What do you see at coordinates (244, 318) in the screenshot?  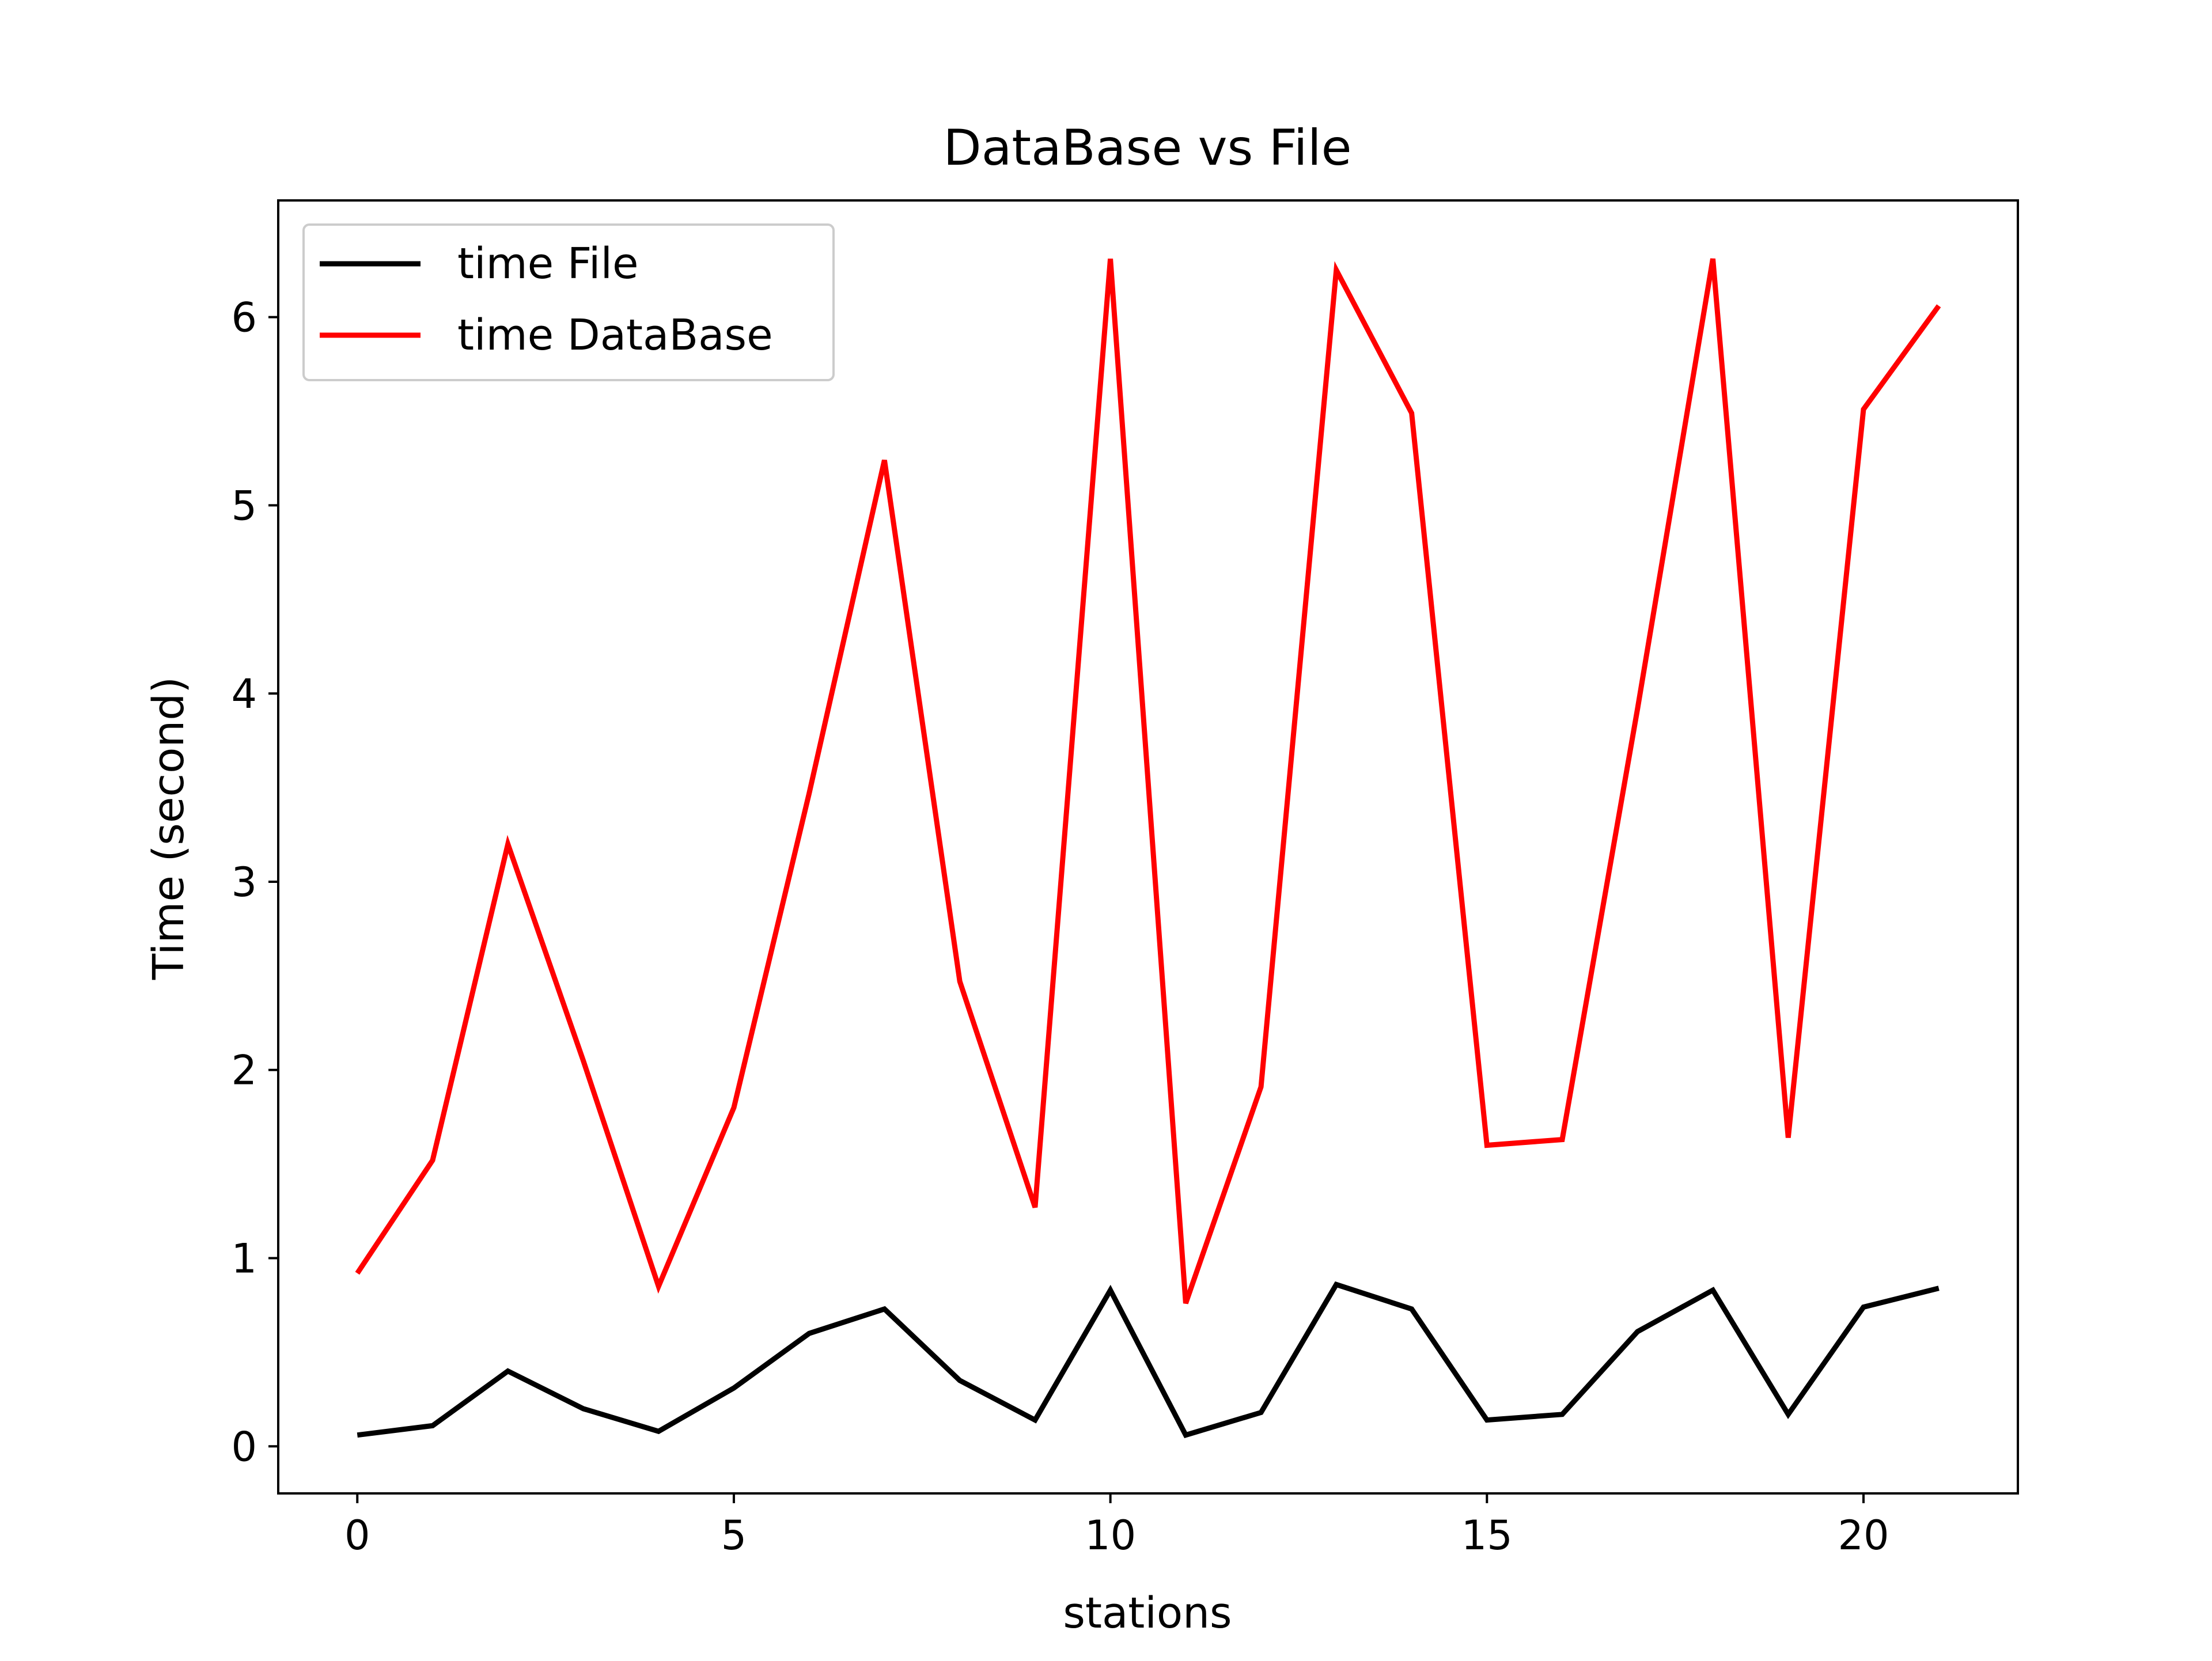 I see `y-tick-label: 6` at bounding box center [244, 318].